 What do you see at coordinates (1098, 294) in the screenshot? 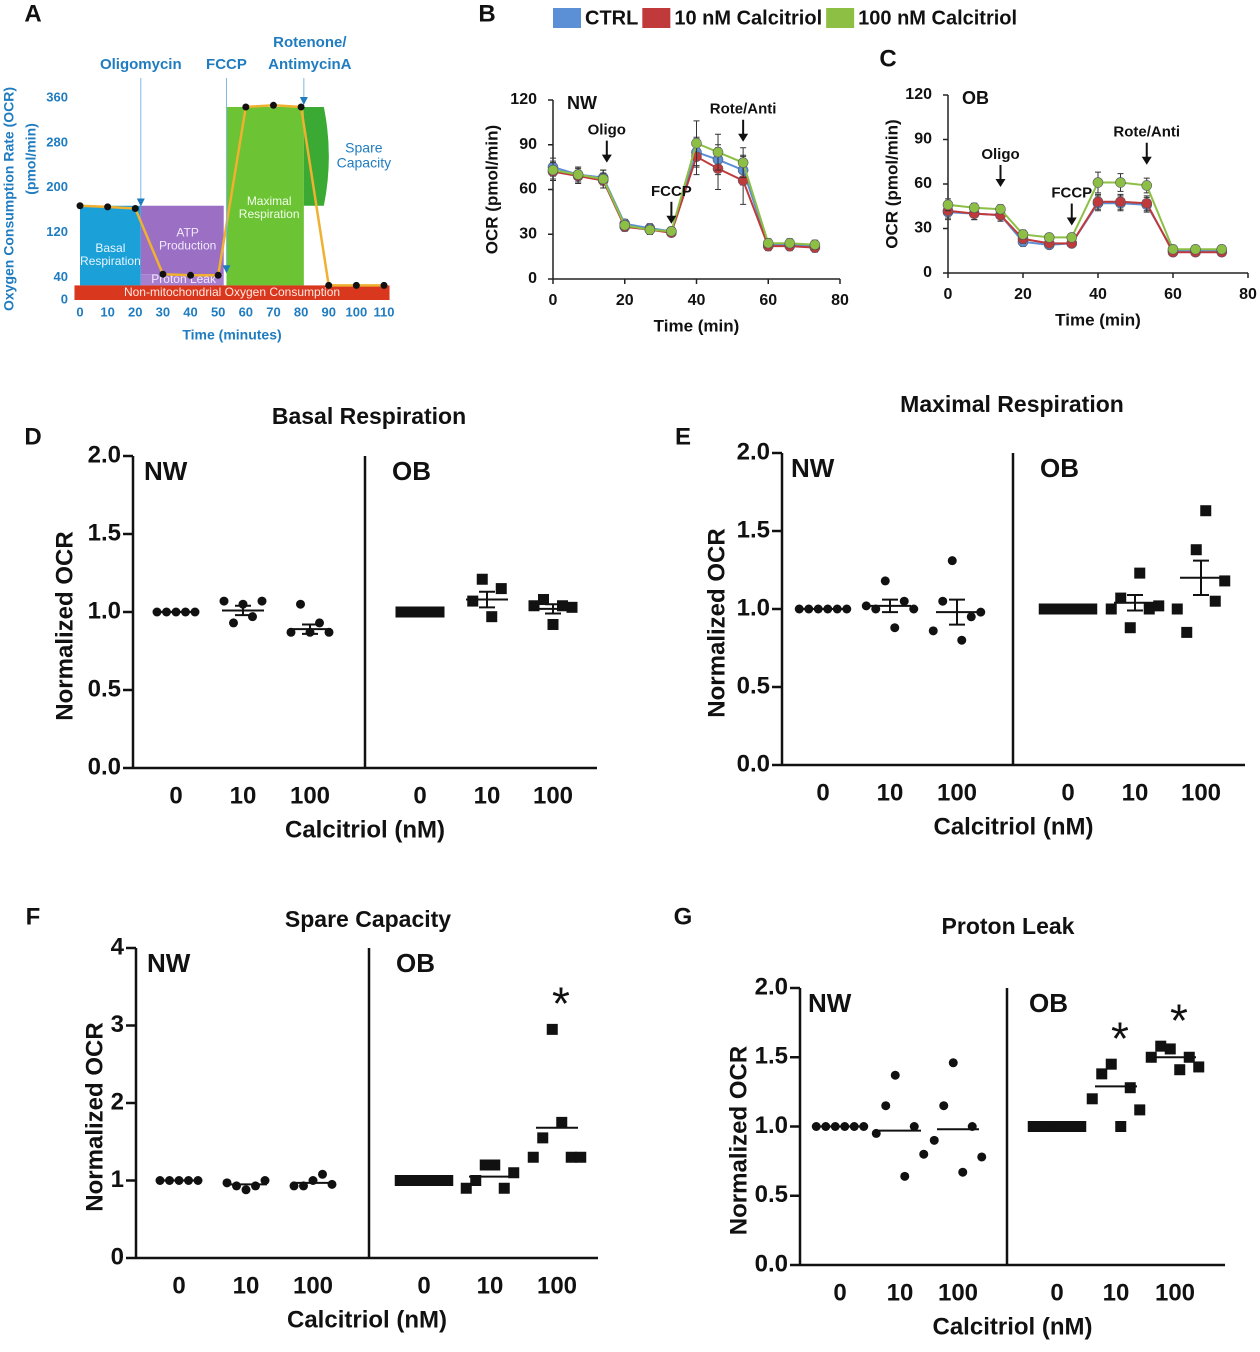
I see `x-tick-label: 40` at bounding box center [1098, 294].